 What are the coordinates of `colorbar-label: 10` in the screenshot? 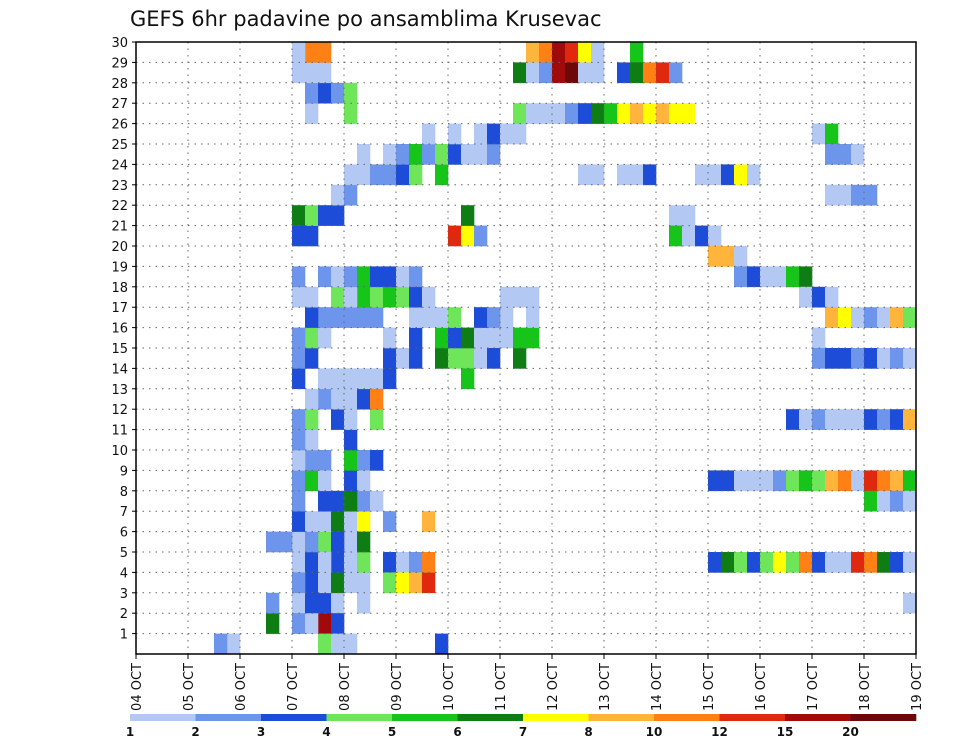 It's located at (654, 732).